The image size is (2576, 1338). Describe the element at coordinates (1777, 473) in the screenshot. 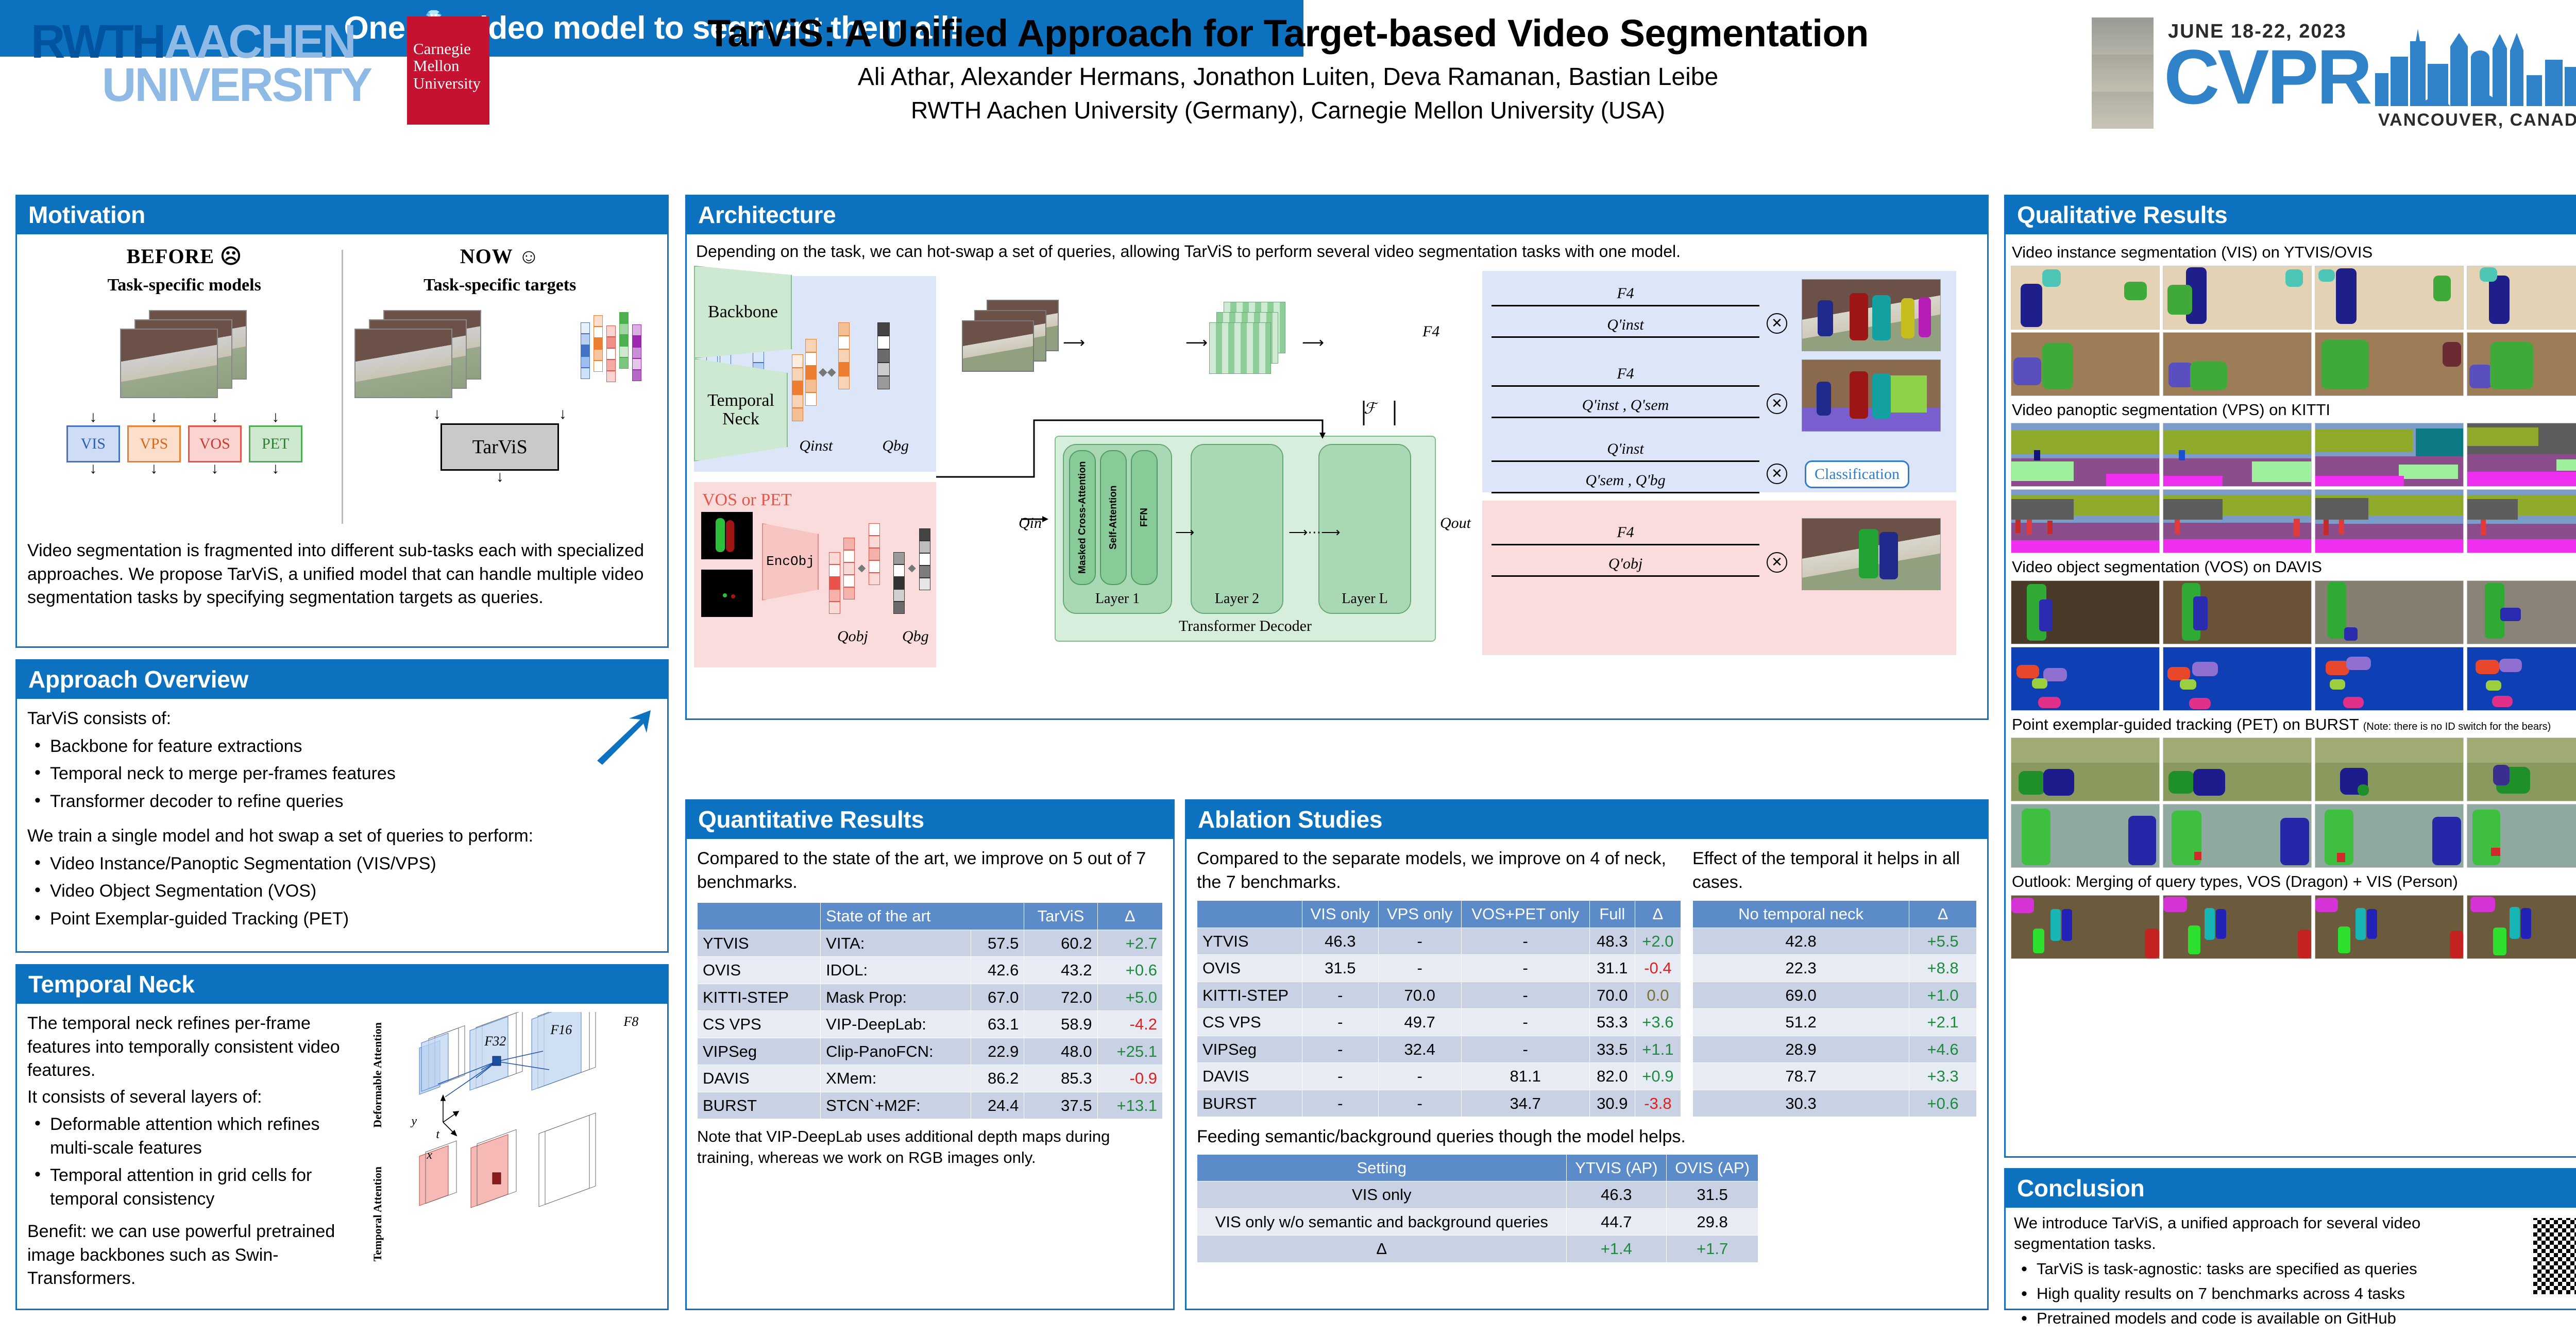

I see `multiply-icon-3: ✕` at that location.